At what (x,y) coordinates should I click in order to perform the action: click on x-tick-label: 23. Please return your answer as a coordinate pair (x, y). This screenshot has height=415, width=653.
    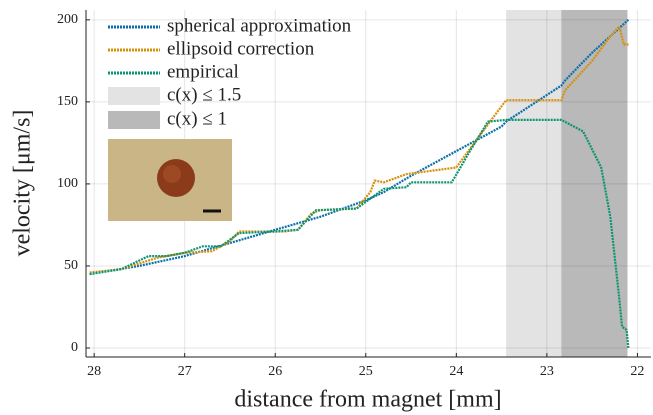
    Looking at the image, I should click on (547, 371).